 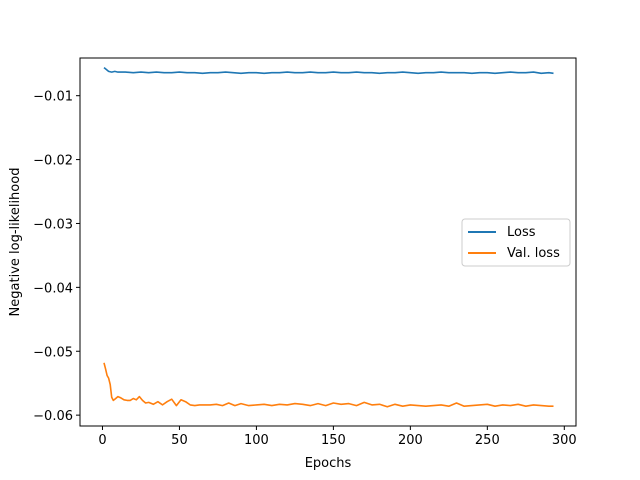 I want to click on y-axis-label: Negative log-likelihood, so click(x=15, y=242).